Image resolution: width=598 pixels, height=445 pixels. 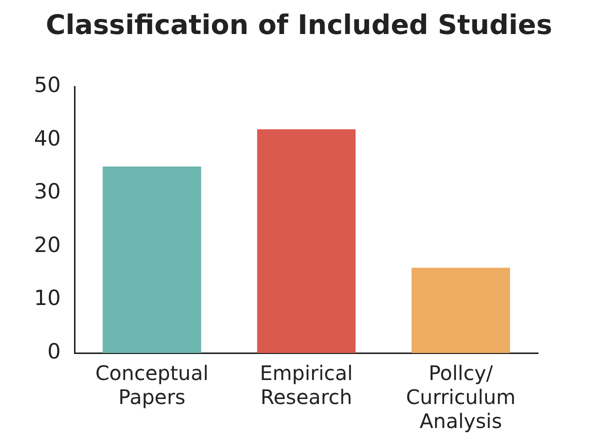 What do you see at coordinates (299, 25) in the screenshot?
I see `chart-title: Classification of Included Studies` at bounding box center [299, 25].